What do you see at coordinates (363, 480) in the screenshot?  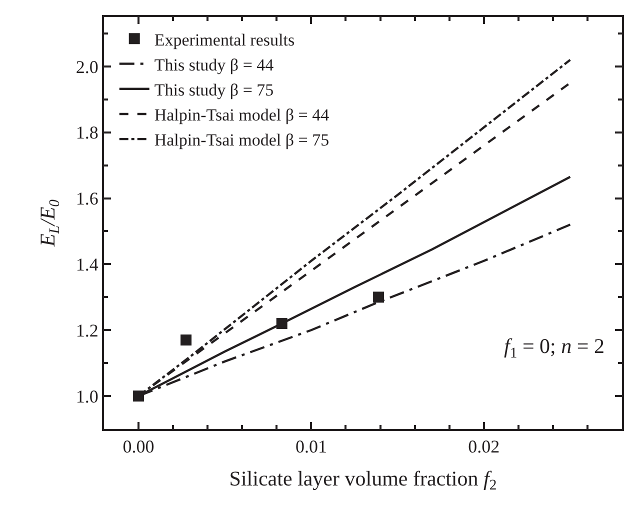 I see `x-axis-title: Silicate layer volume fraction f$_{2}$` at bounding box center [363, 480].